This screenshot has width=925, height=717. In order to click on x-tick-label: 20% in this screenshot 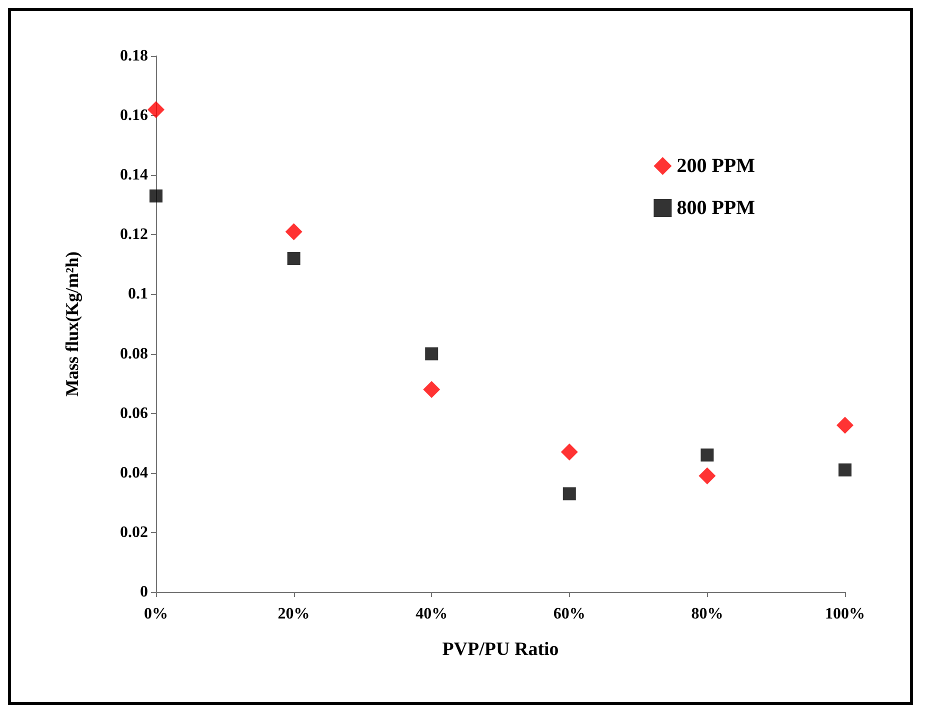, I will do `click(294, 614)`.